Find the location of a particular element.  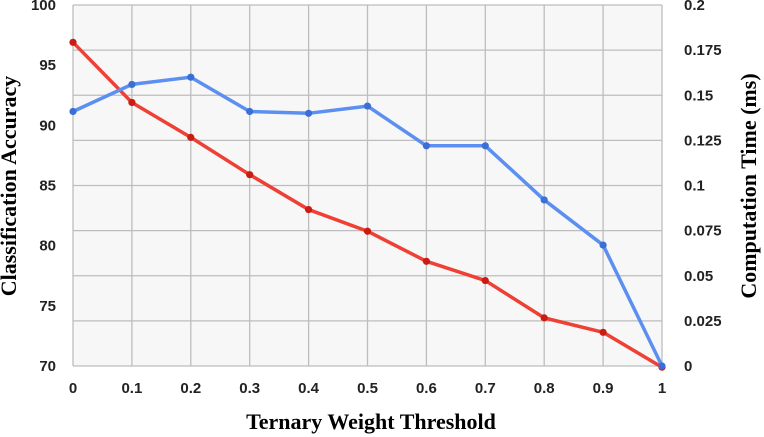

y2-tick-label: 0.05 is located at coordinates (698, 276).